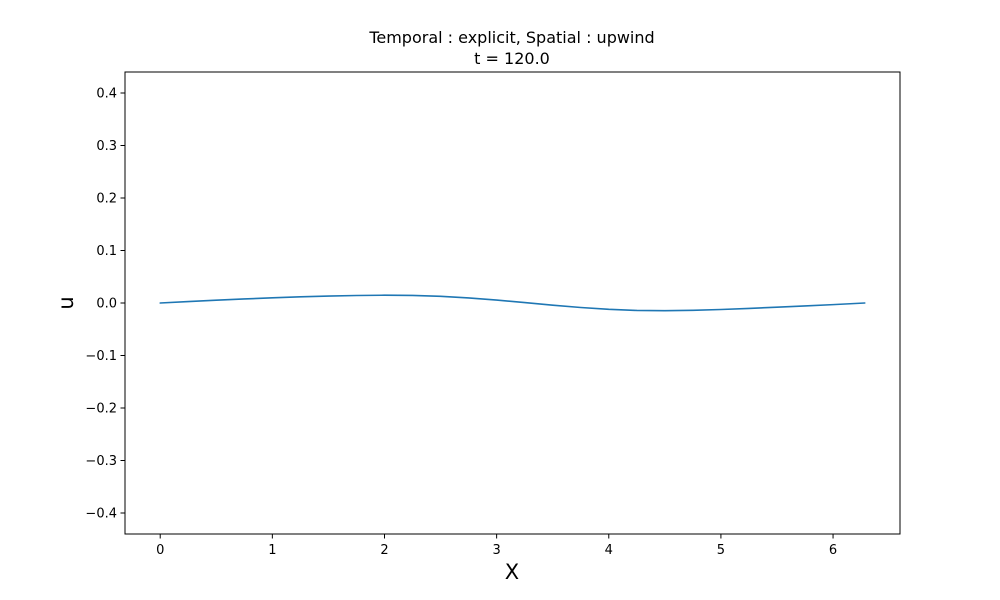 This screenshot has height=600, width=1000. Describe the element at coordinates (511, 37) in the screenshot. I see `chart-title: Temporal : explicit, Spatial : upwind` at that location.